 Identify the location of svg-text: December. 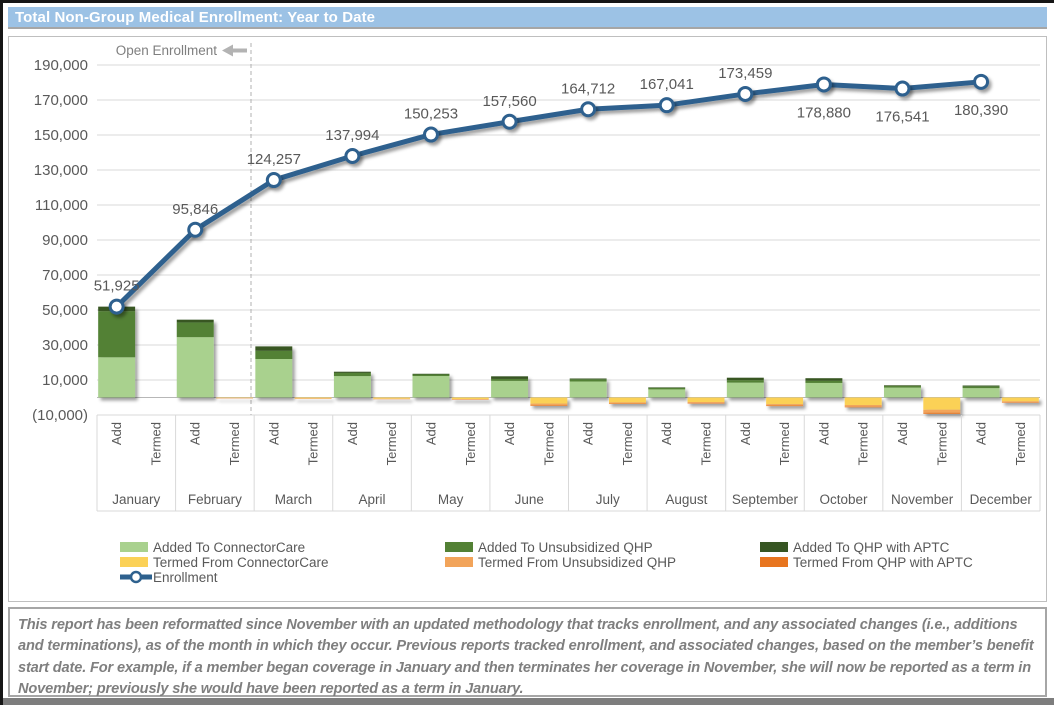
(1001, 499).